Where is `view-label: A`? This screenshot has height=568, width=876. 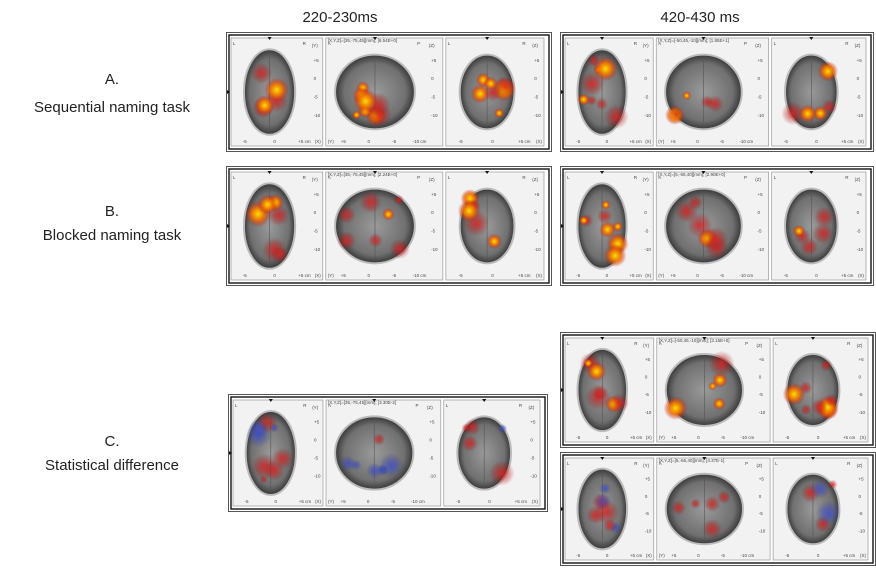 view-label: A is located at coordinates (329, 43).